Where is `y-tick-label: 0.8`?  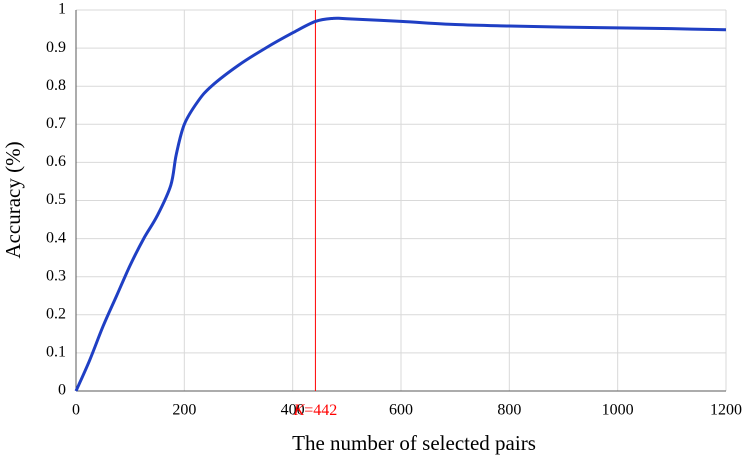
y-tick-label: 0.8 is located at coordinates (56, 85).